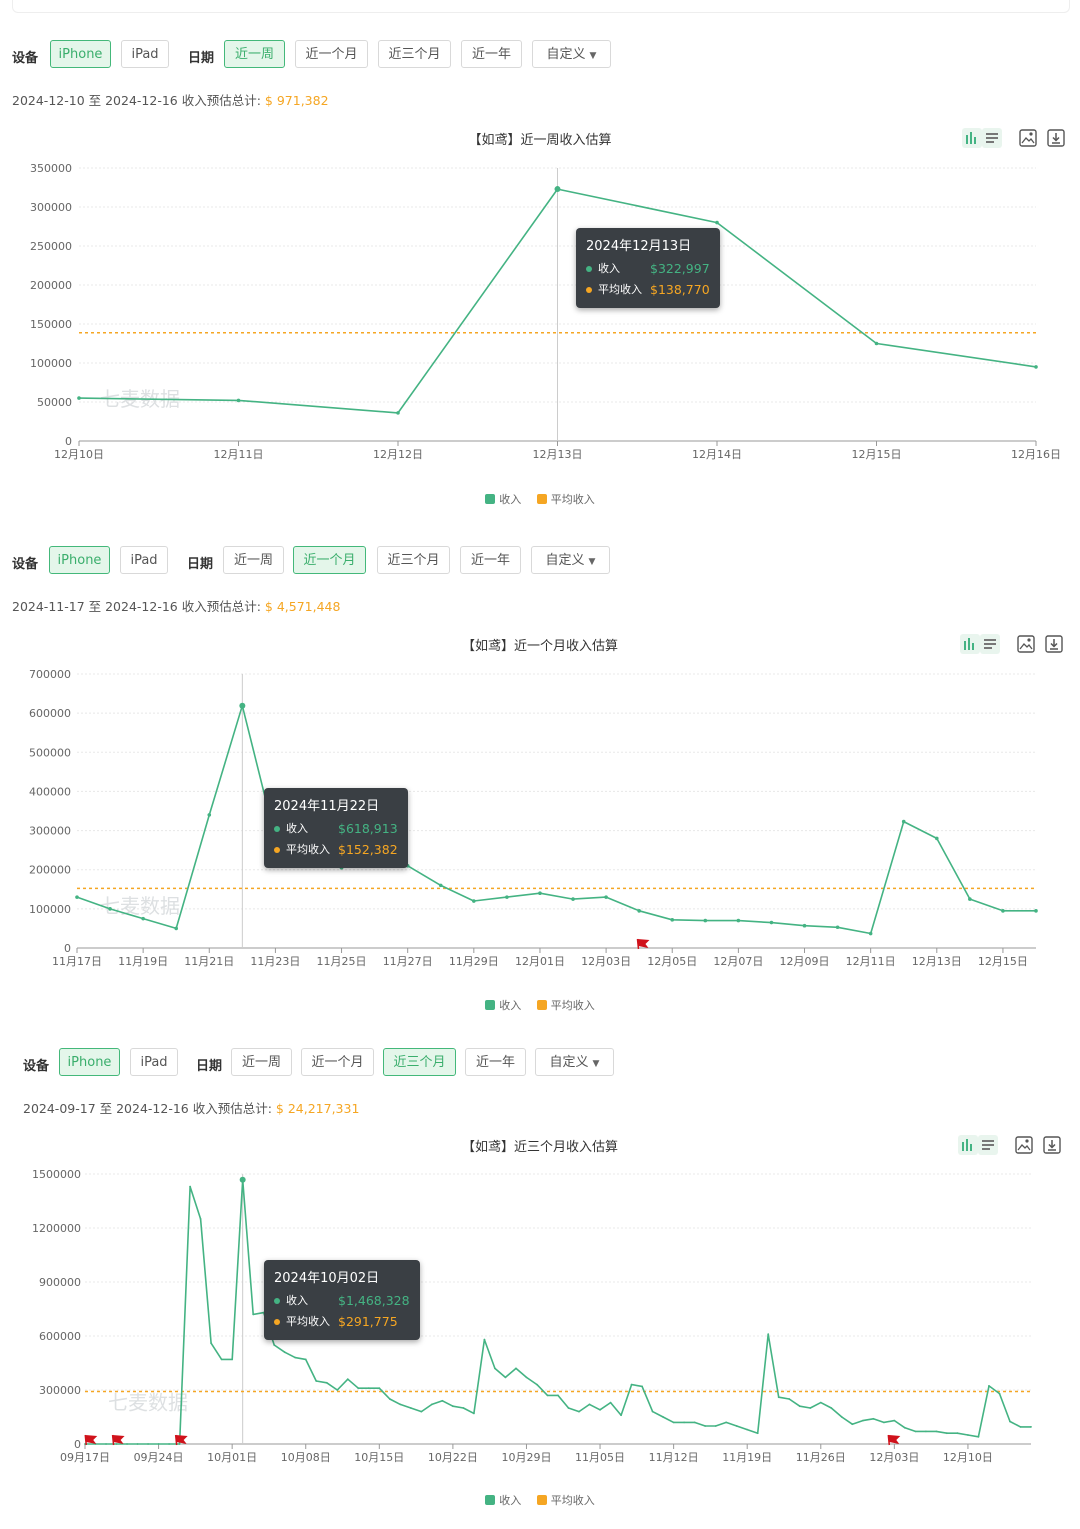 The width and height of the screenshot is (1080, 1529). What do you see at coordinates (414, 54) in the screenshot?
I see `range-3month-button: 近三个月` at bounding box center [414, 54].